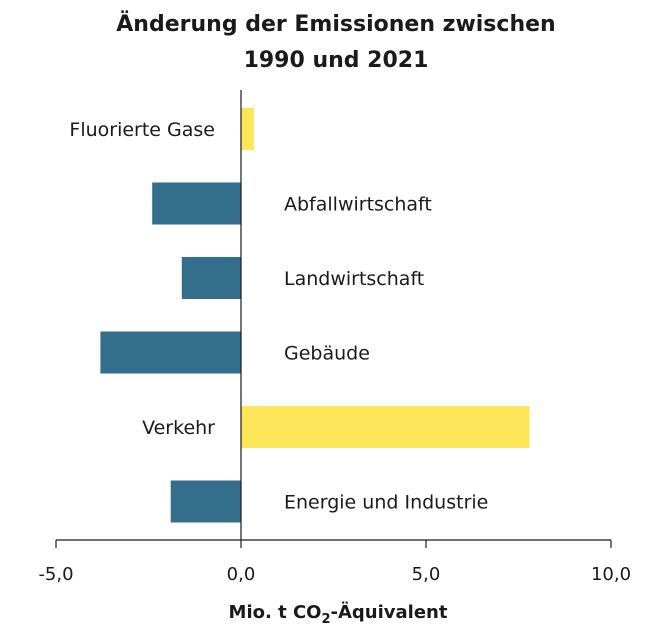  What do you see at coordinates (386, 503) in the screenshot?
I see `category-label-5: Energie und Industrie` at bounding box center [386, 503].